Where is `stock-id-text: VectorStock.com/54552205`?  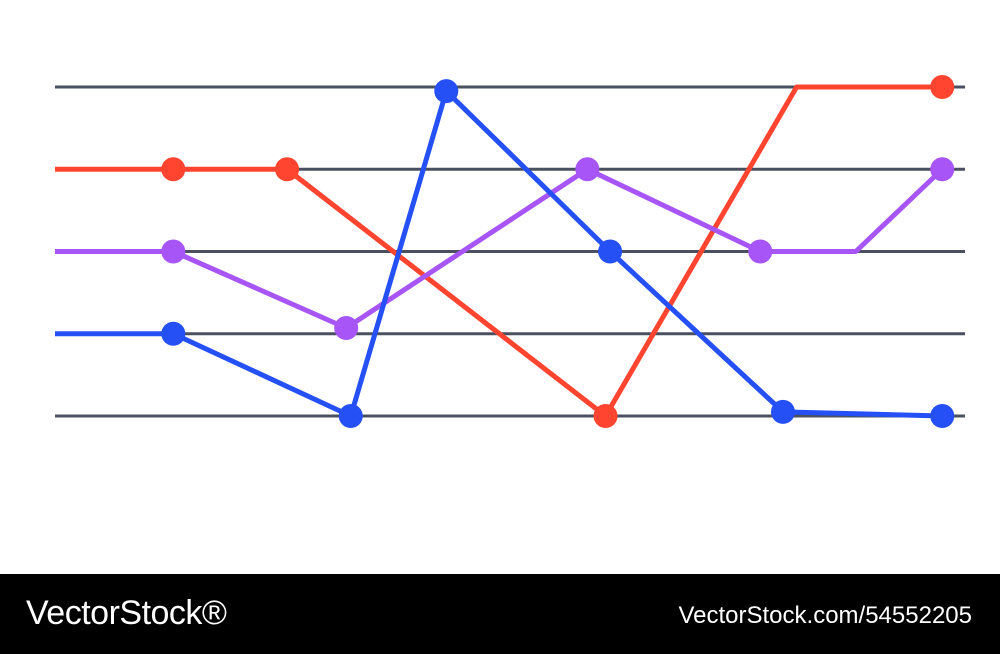 stock-id-text: VectorStock.com/54552205 is located at coordinates (825, 615).